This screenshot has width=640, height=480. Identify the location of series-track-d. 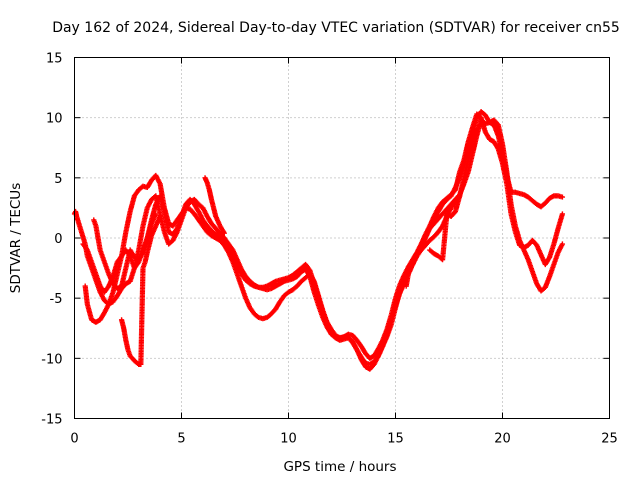
(125, 251).